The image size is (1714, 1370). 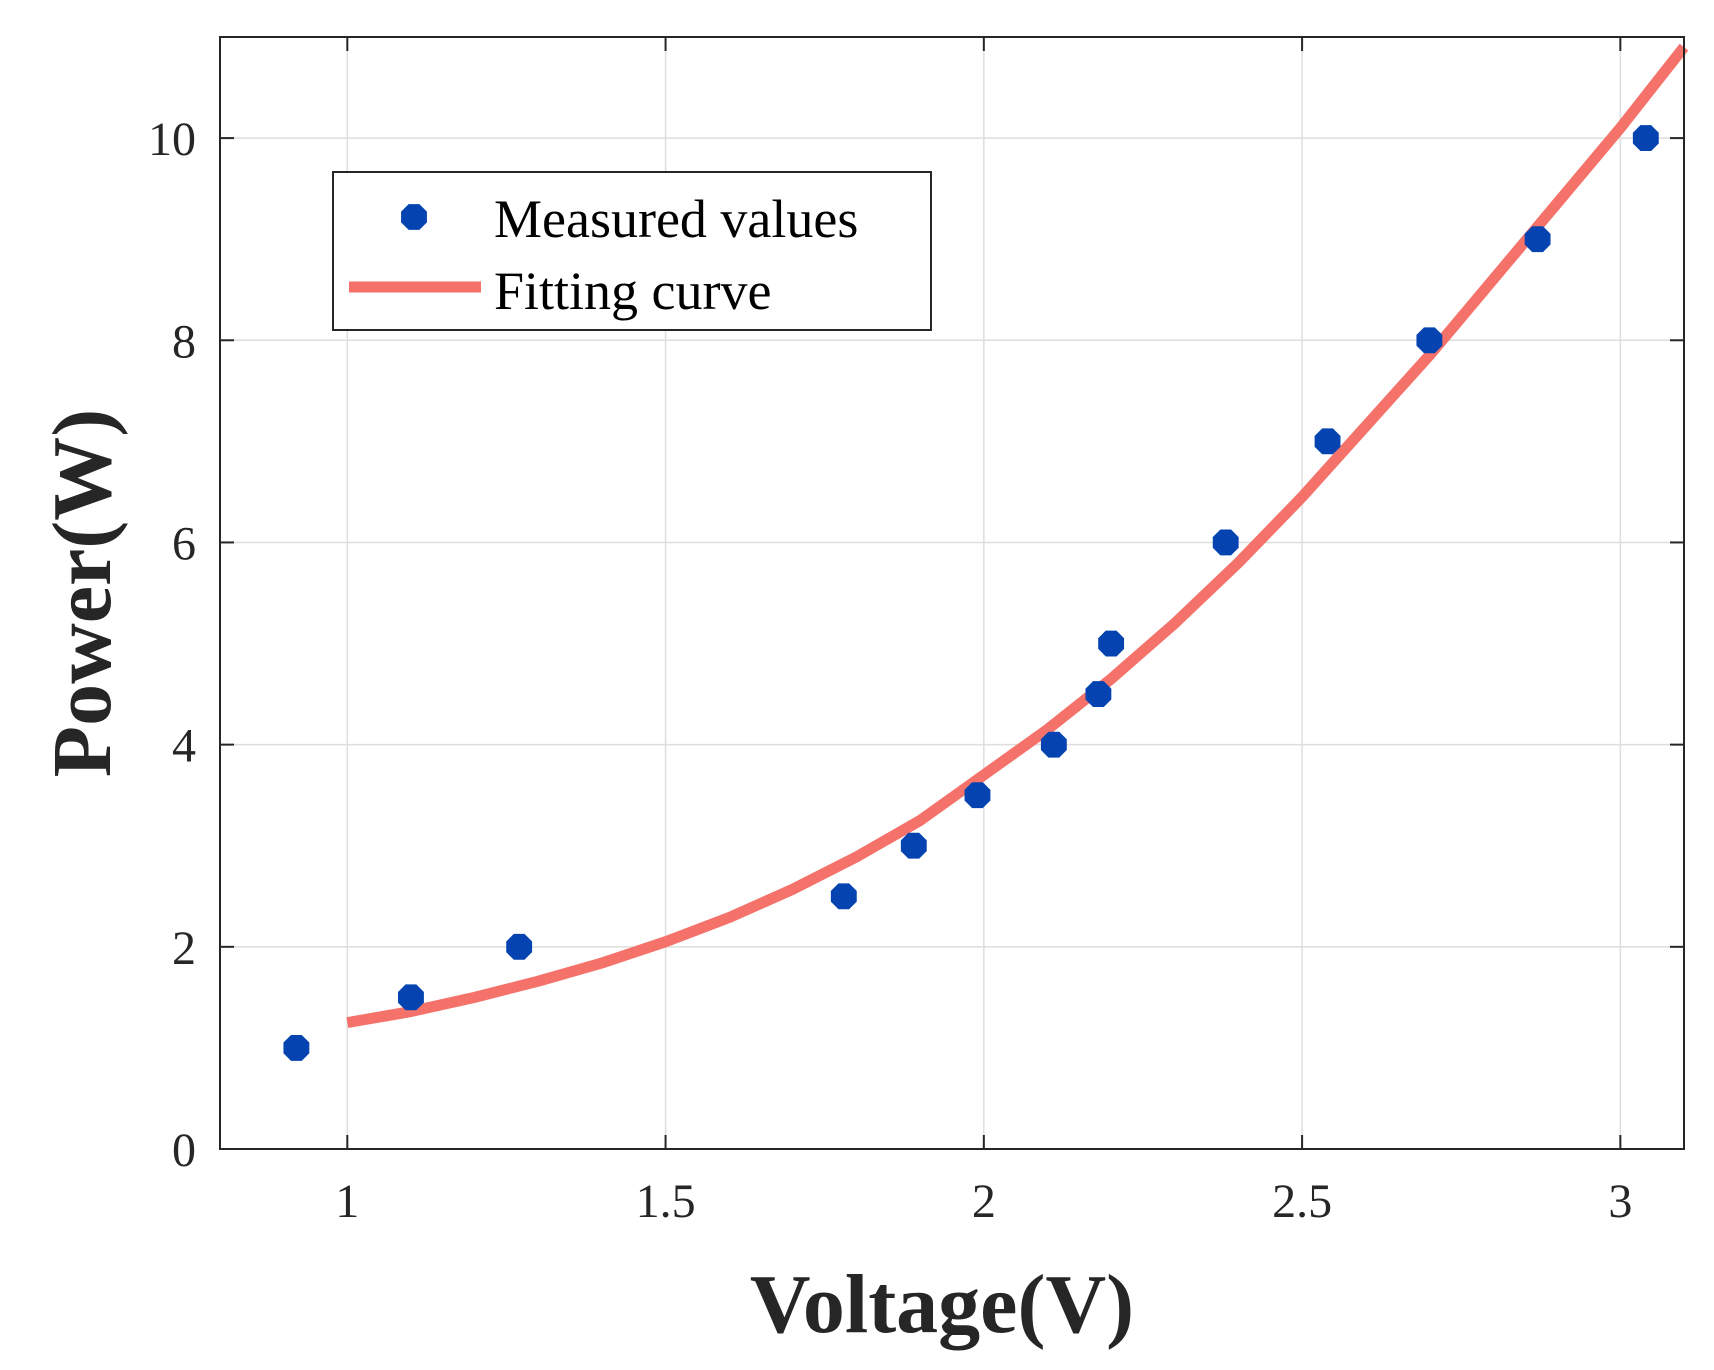 I want to click on y-tick-label: 2, so click(x=184, y=948).